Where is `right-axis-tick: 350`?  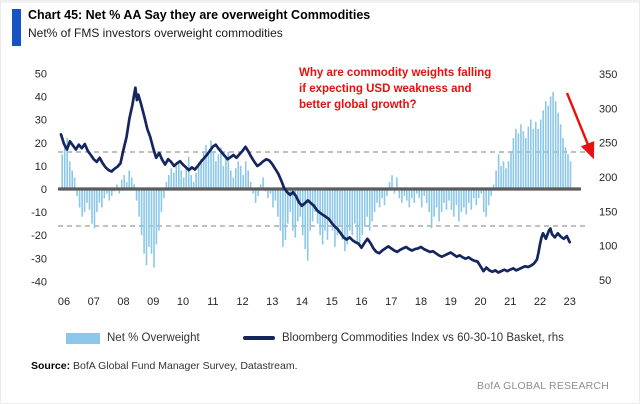 right-axis-tick: 350 is located at coordinates (608, 75).